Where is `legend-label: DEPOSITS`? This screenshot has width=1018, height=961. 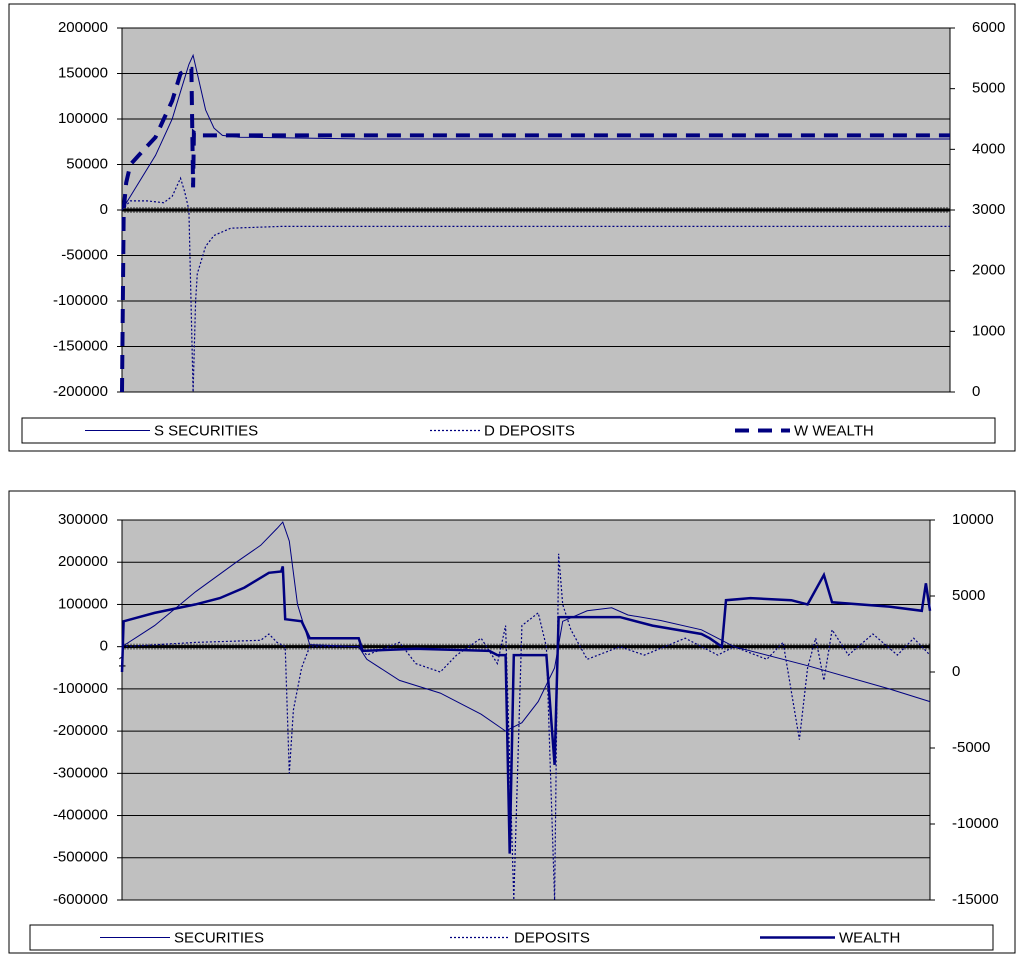
legend-label: DEPOSITS is located at coordinates (552, 937).